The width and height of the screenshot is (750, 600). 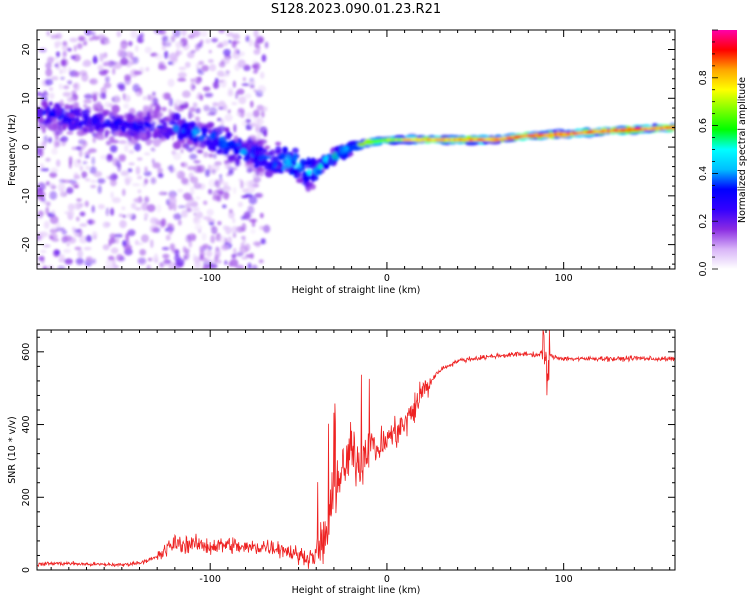 I want to click on spectrogram-y-tick-label: 10, so click(x=26, y=98).